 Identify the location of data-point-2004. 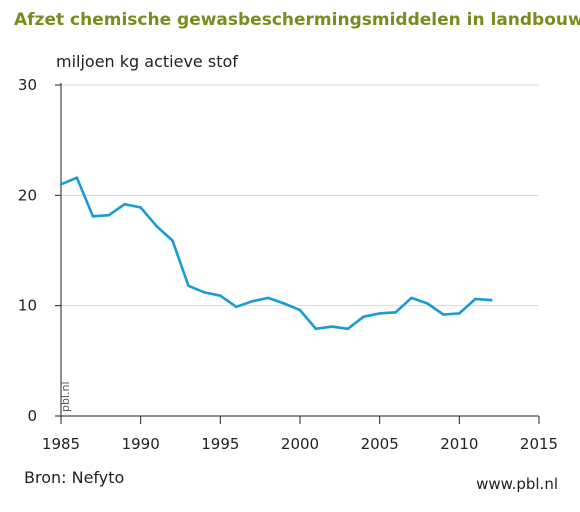
(364, 317).